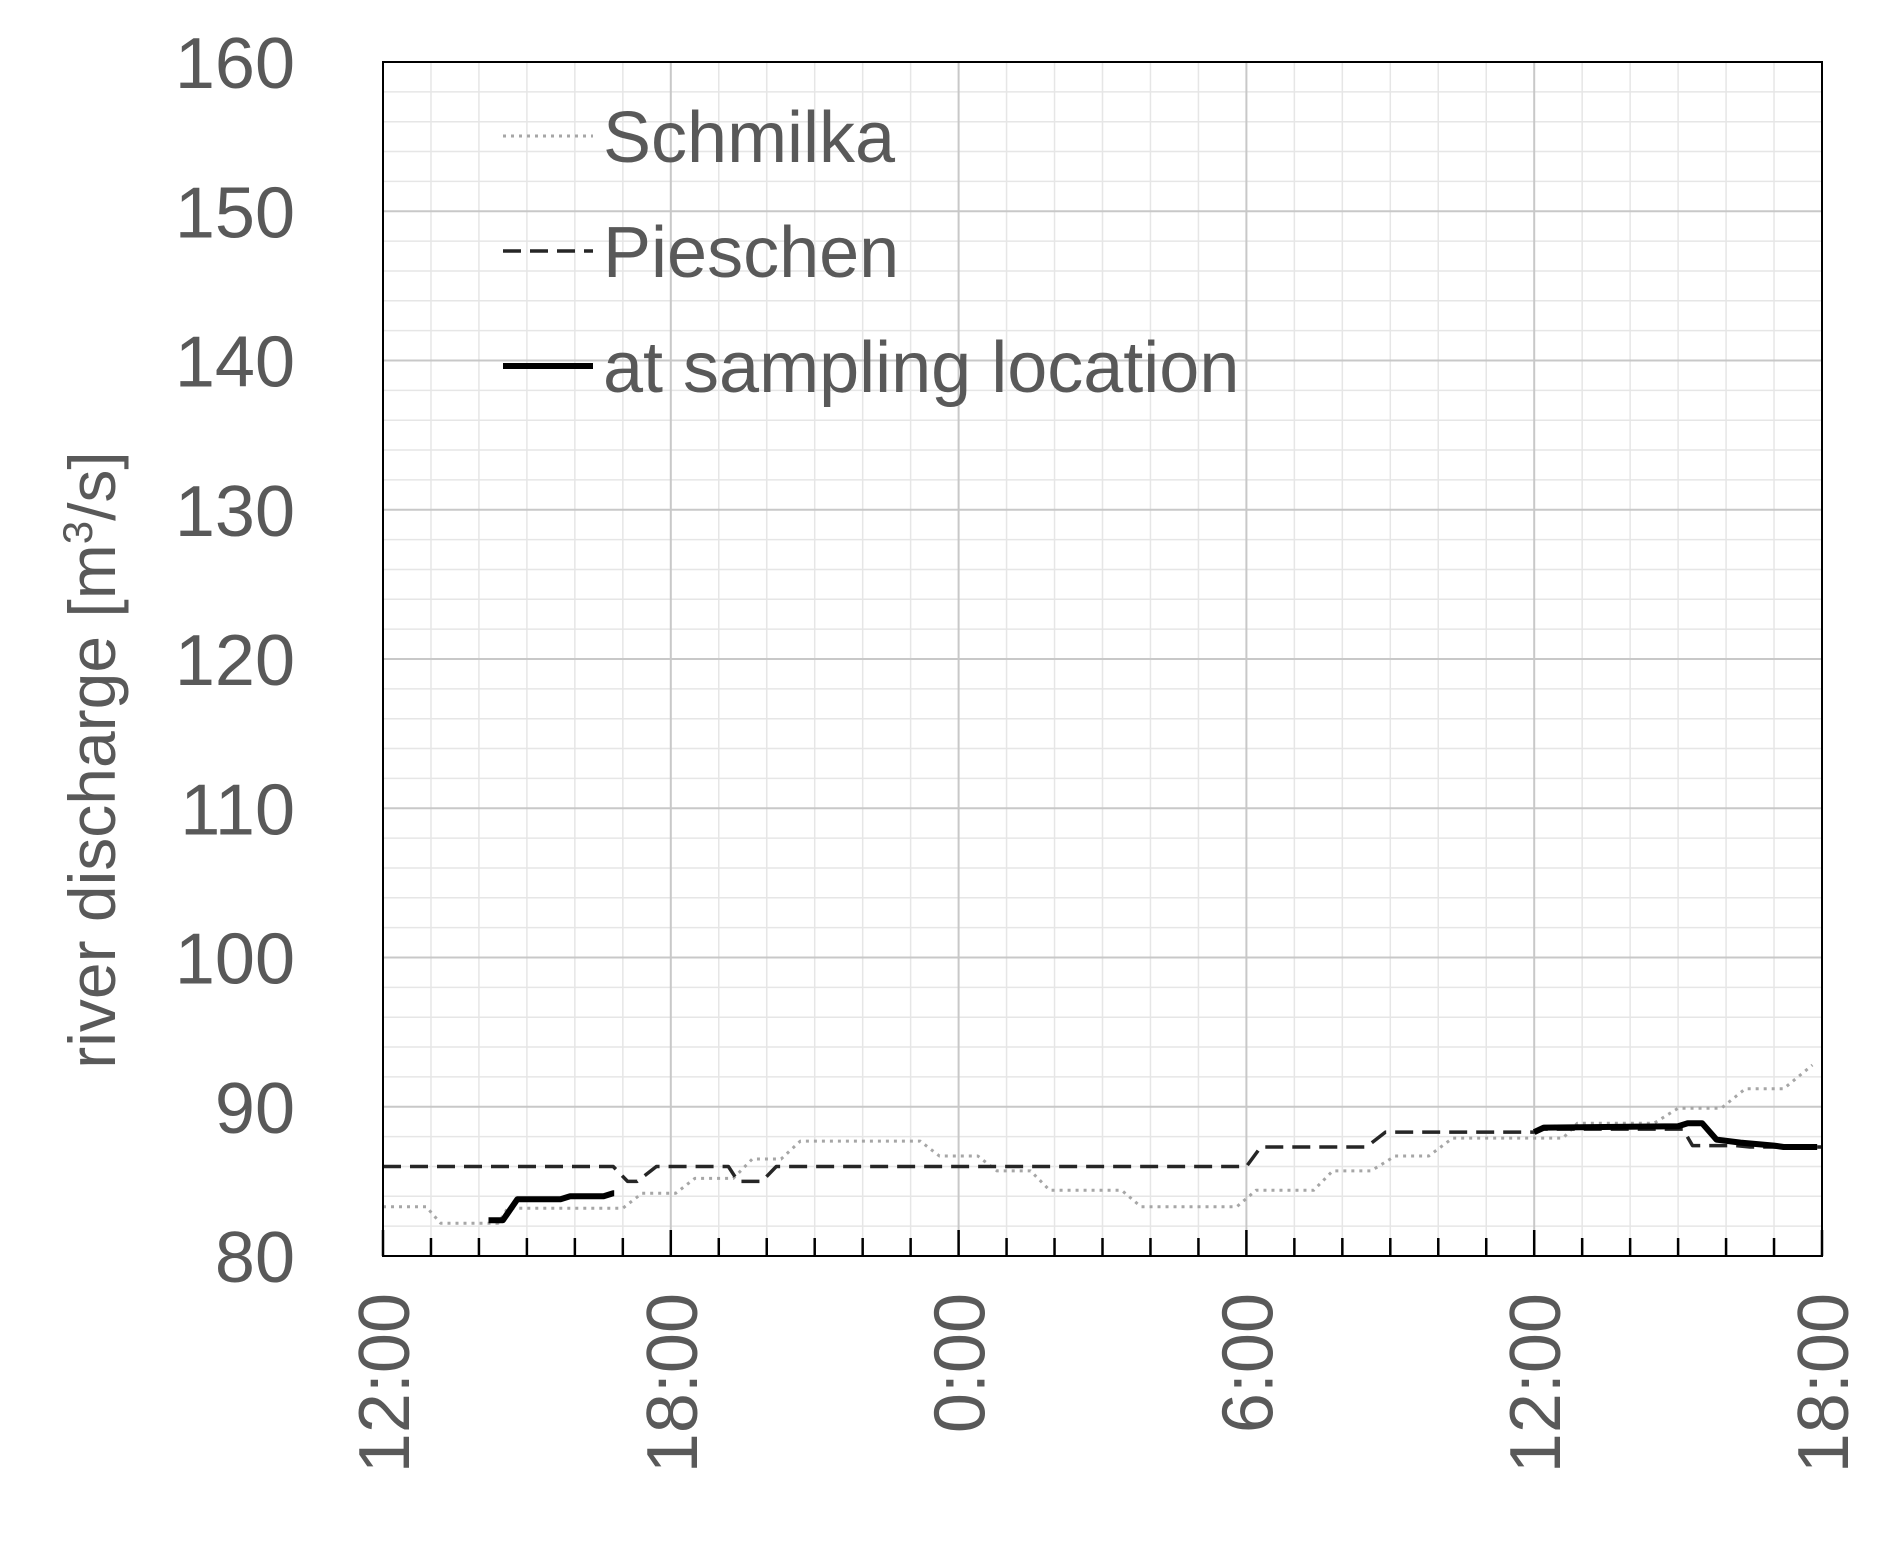 This screenshot has height=1545, width=1877. Describe the element at coordinates (921, 368) in the screenshot. I see `legend-label-sampling-location: at sampling location` at that location.